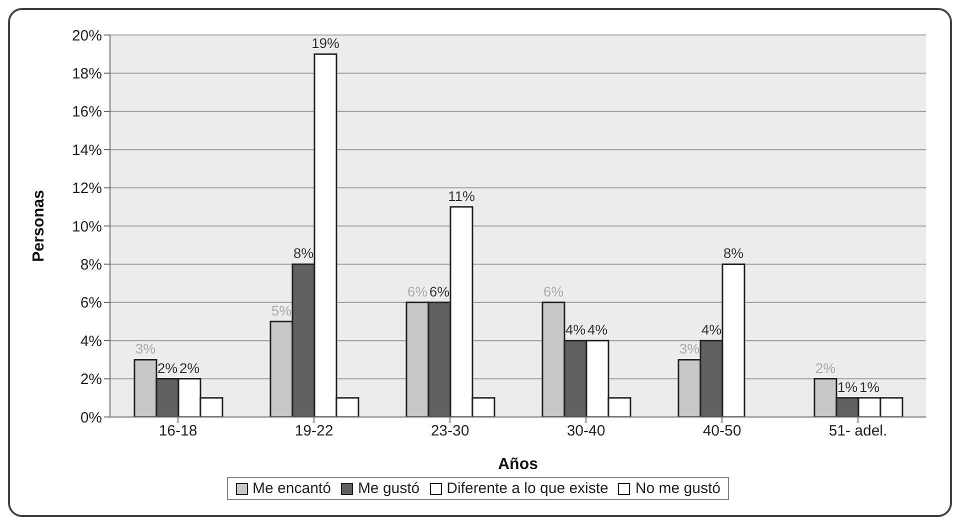 The width and height of the screenshot is (963, 531). I want to click on x-tick-label: 23-30, so click(450, 431).